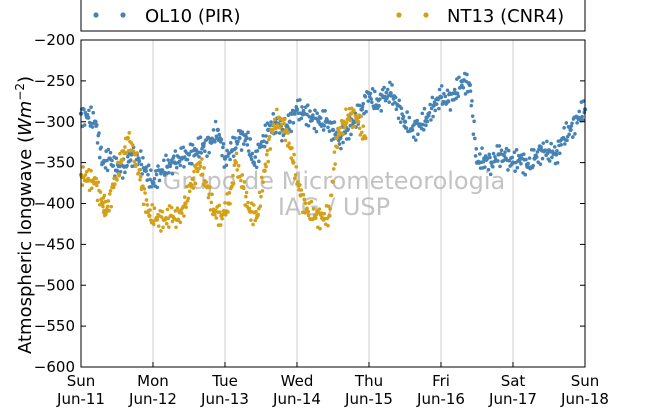  I want to click on y-axis-title: Atmospheric longwave (Wm−2), so click(24, 215).